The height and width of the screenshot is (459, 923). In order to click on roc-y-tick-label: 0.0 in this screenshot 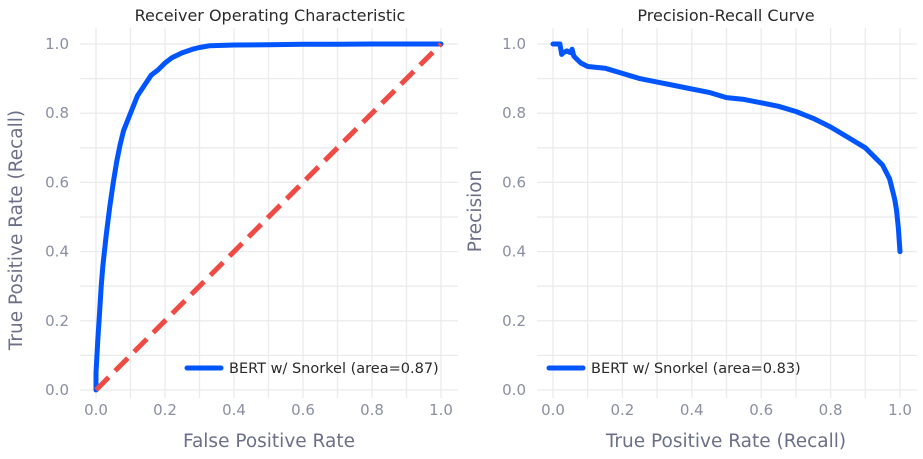, I will do `click(57, 390)`.